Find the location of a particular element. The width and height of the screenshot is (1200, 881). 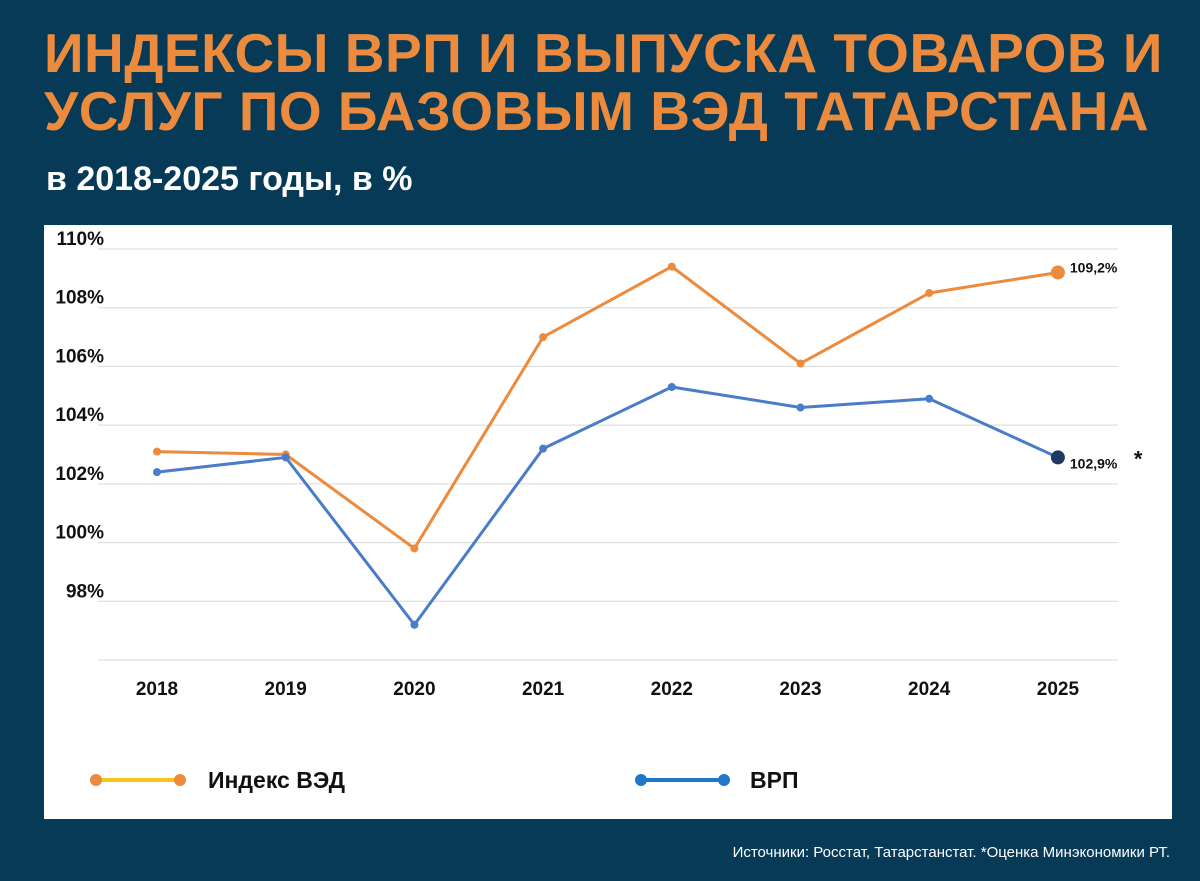

x-tick-label: 2021 is located at coordinates (543, 689).